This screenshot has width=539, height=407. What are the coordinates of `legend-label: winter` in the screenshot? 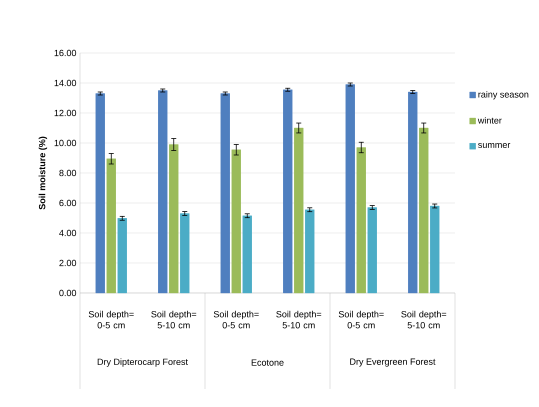 It's located at (490, 120).